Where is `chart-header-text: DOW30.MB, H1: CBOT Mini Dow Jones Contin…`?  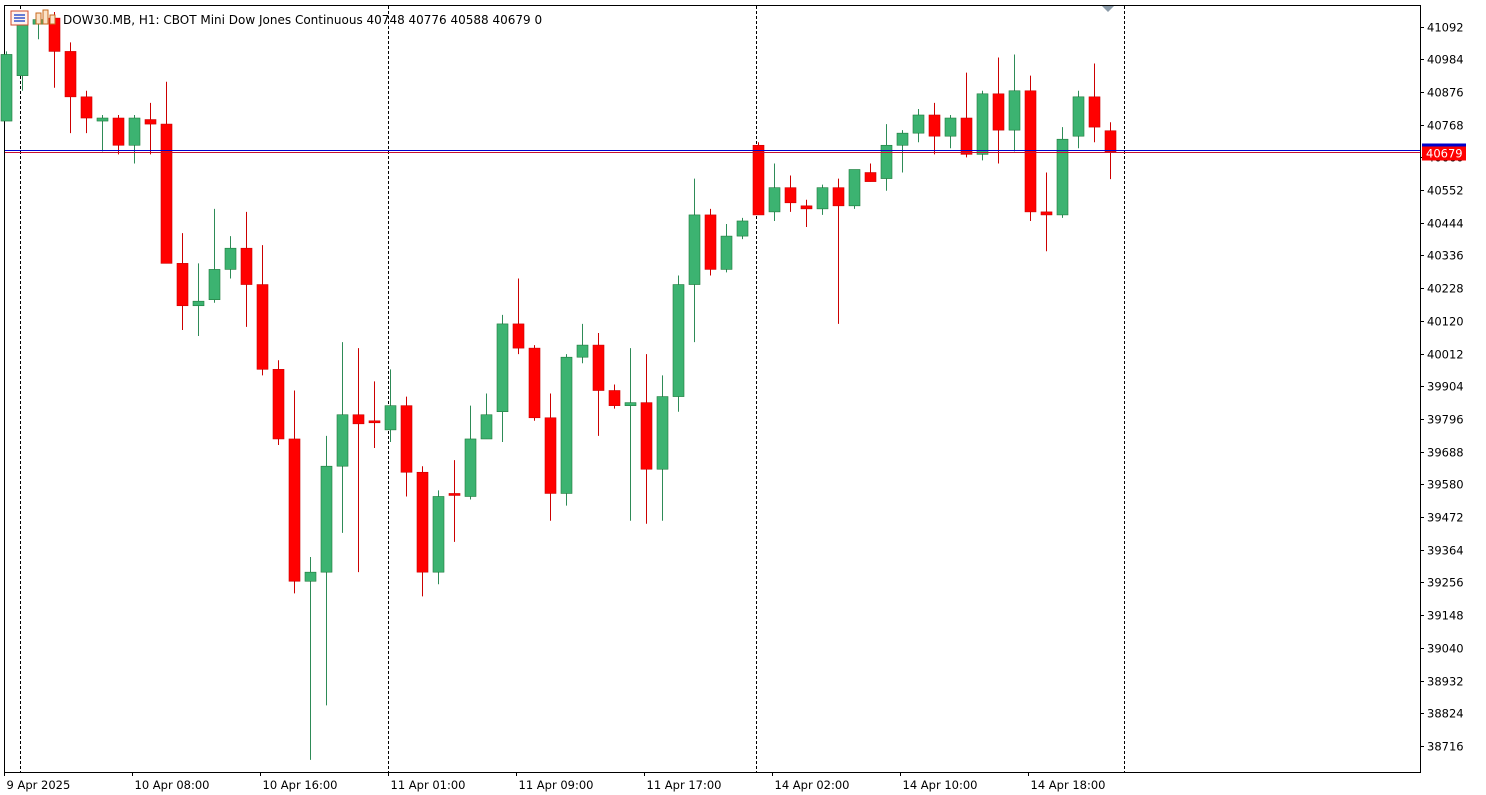 chart-header-text: DOW30.MB, H1: CBOT Mini Dow Jones Contin… is located at coordinates (302, 20).